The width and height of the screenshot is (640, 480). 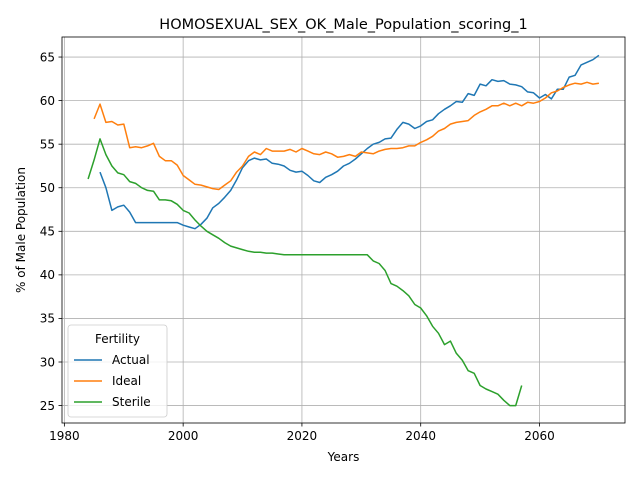 What do you see at coordinates (117, 339) in the screenshot?
I see `legend-title: Fertility` at bounding box center [117, 339].